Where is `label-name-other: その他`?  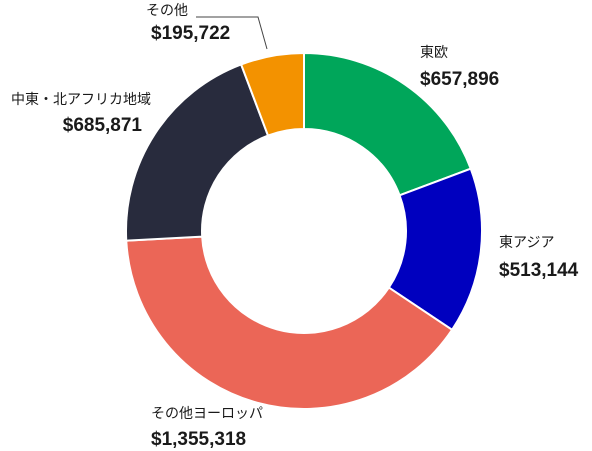
label-name-other: その他 is located at coordinates (167, 11).